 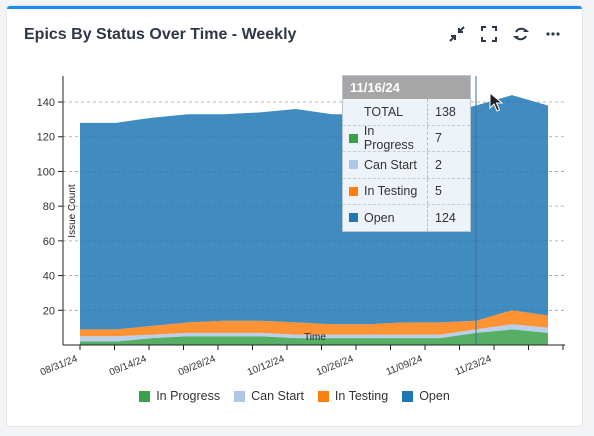 What do you see at coordinates (434, 396) in the screenshot?
I see `legend-label: Open` at bounding box center [434, 396].